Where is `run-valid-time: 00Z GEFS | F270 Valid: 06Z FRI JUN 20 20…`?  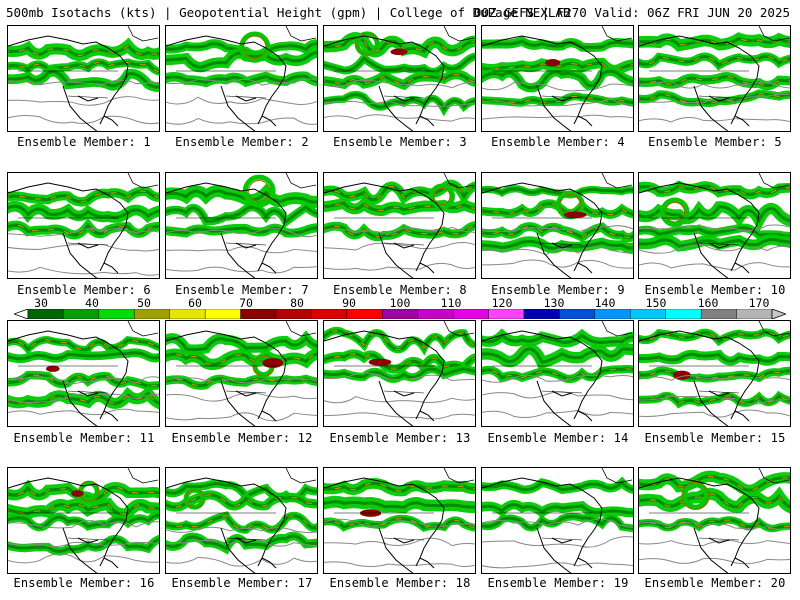
run-valid-time: 00Z GEFS | F270 Valid: 06Z FRI JUN 20 20… is located at coordinates (631, 12).